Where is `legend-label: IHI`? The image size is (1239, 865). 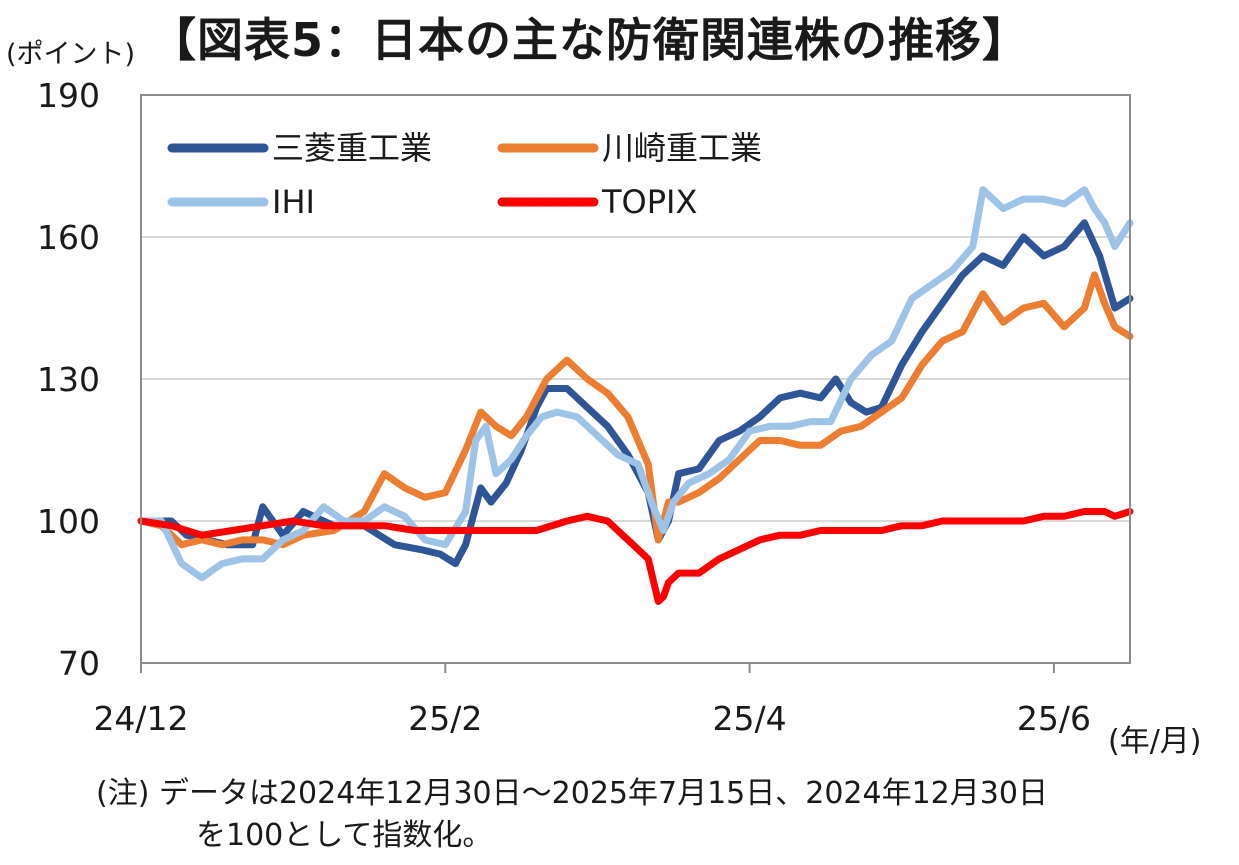
legend-label: IHI is located at coordinates (293, 202).